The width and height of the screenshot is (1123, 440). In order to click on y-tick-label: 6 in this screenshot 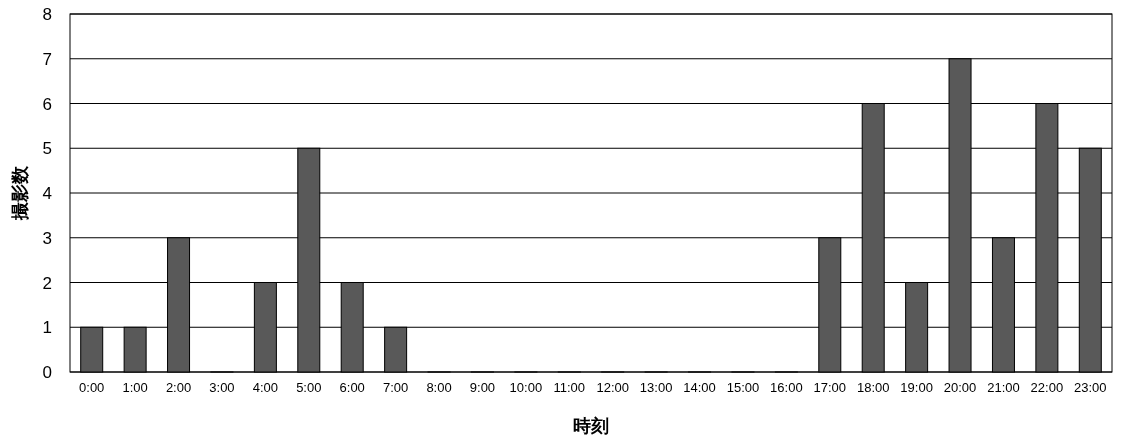, I will do `click(47, 104)`.